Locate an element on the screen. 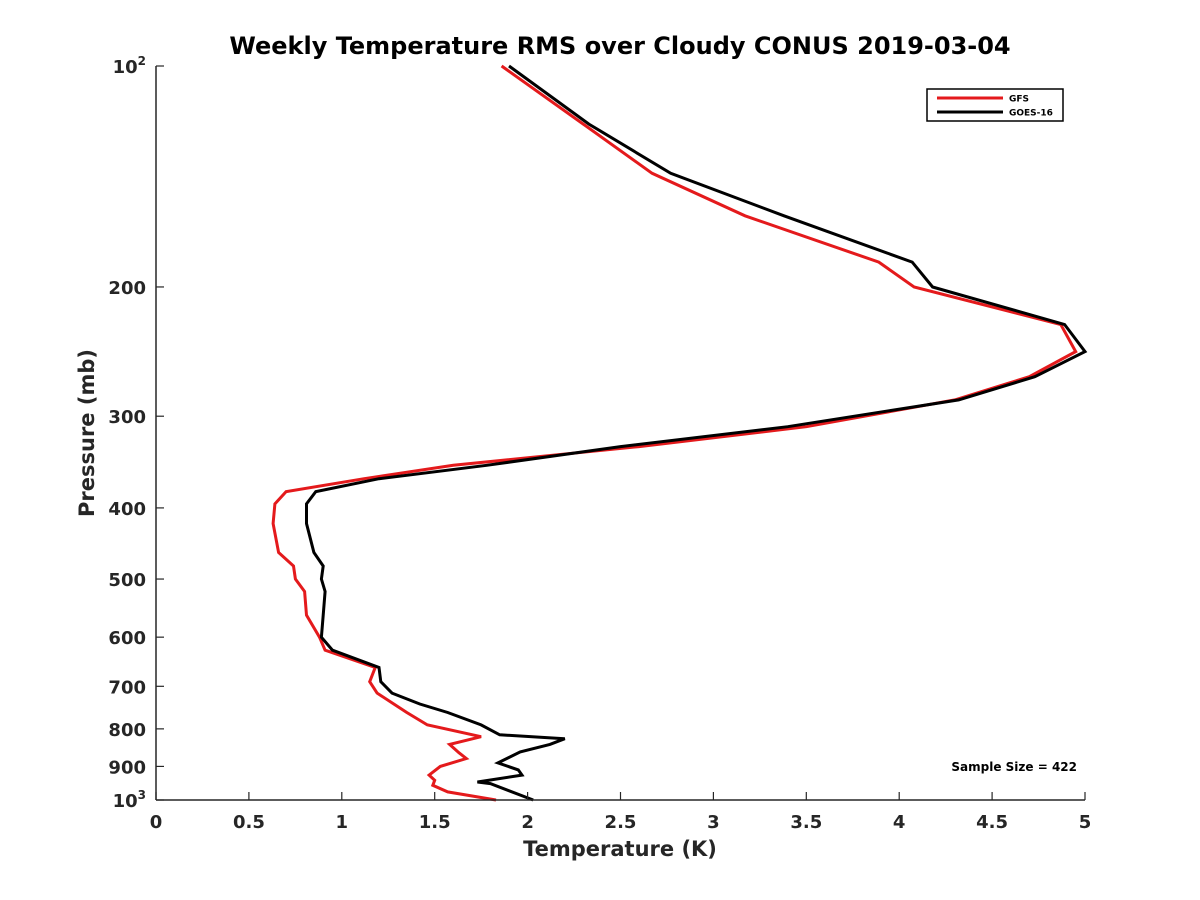  y-tick-label: 300 is located at coordinates (127, 417).